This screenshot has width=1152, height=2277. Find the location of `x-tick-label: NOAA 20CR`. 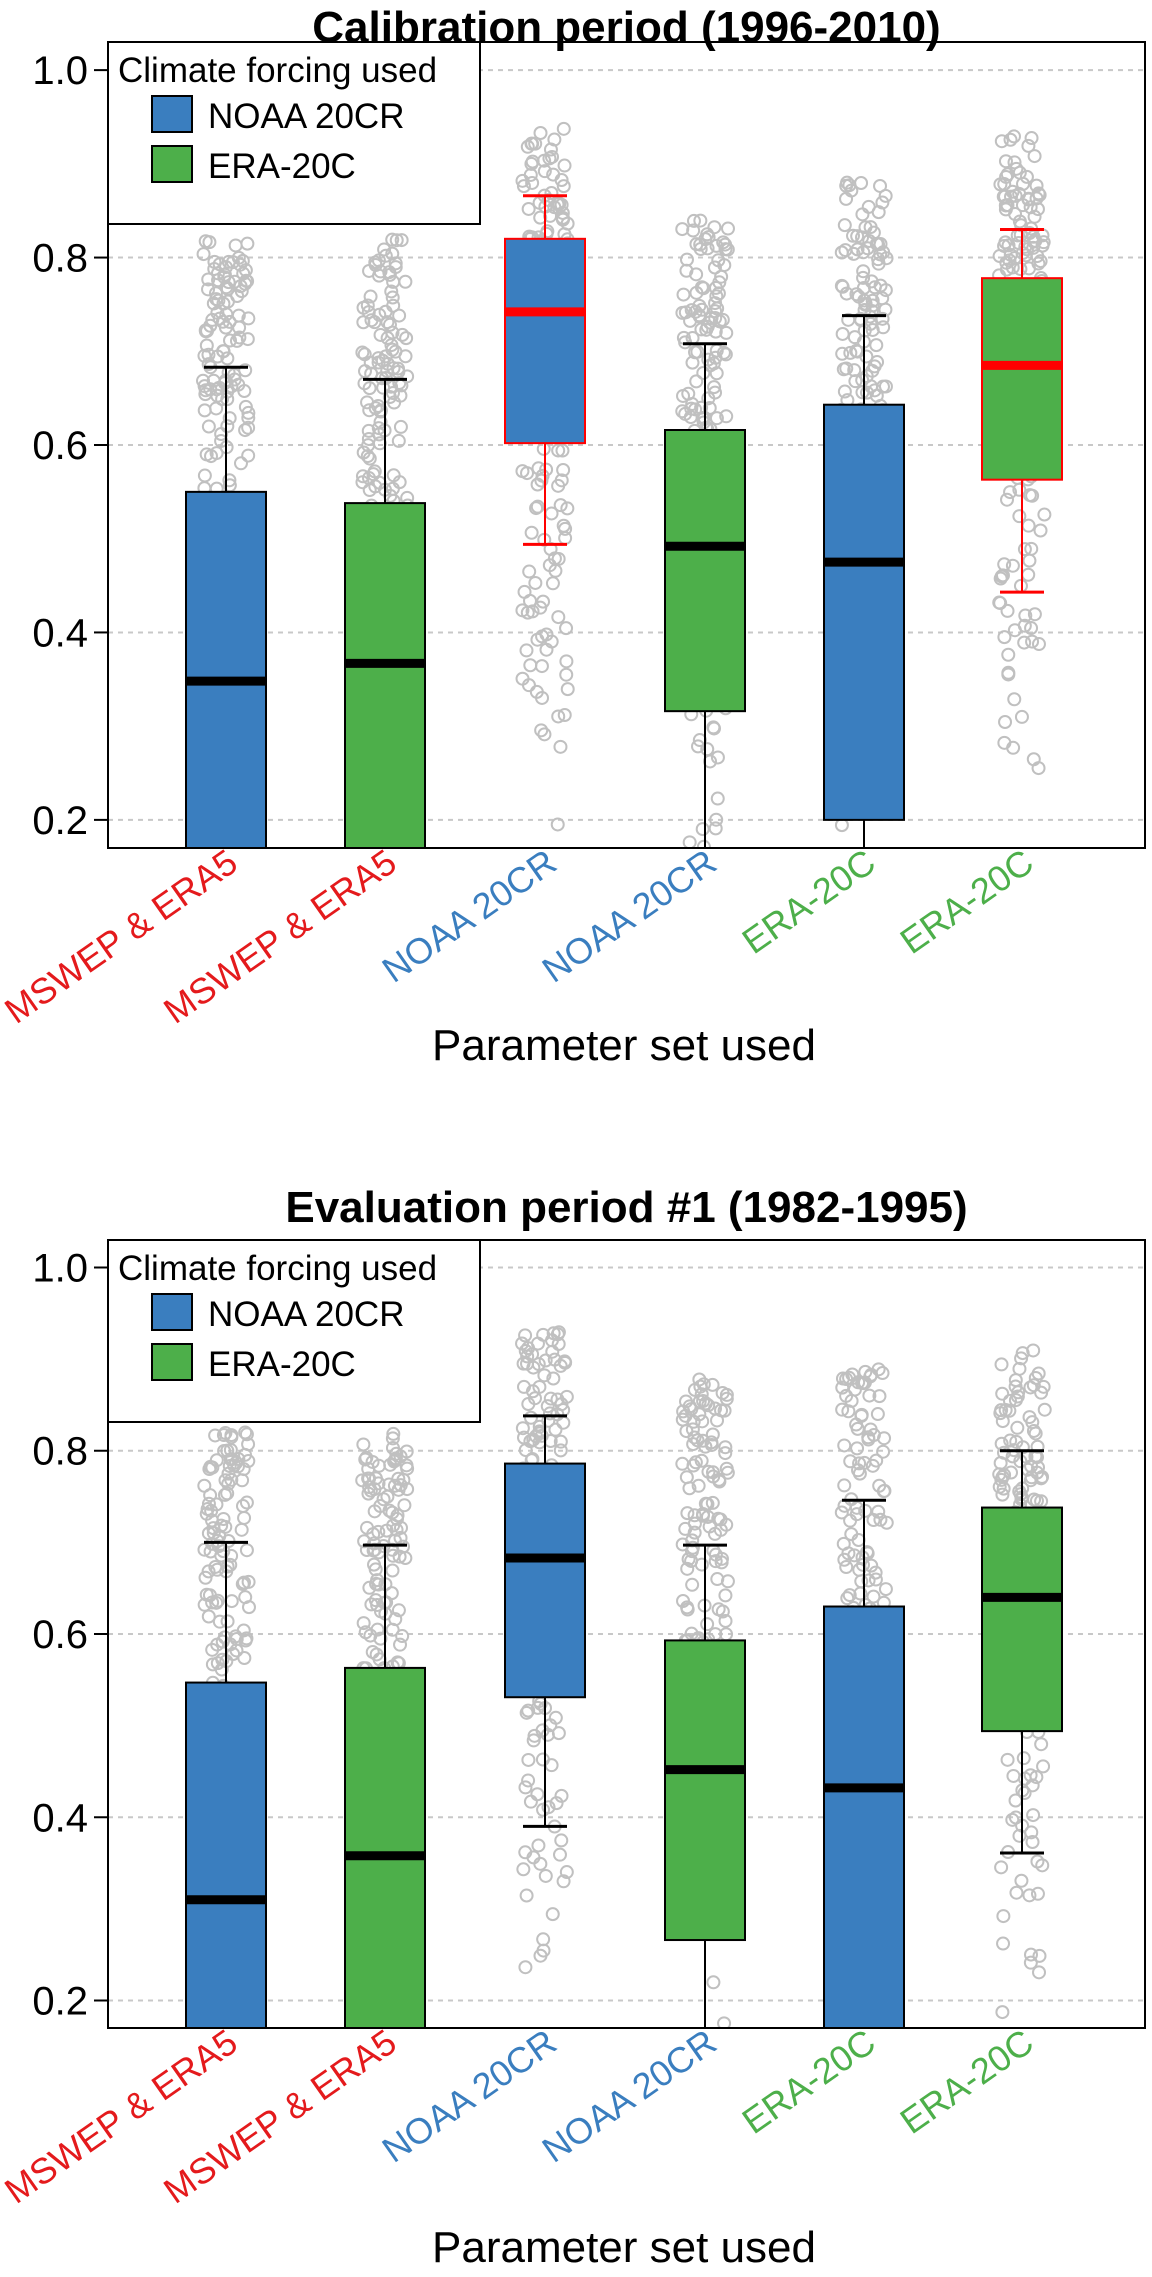

x-tick-label: NOAA 20CR is located at coordinates (469, 915).